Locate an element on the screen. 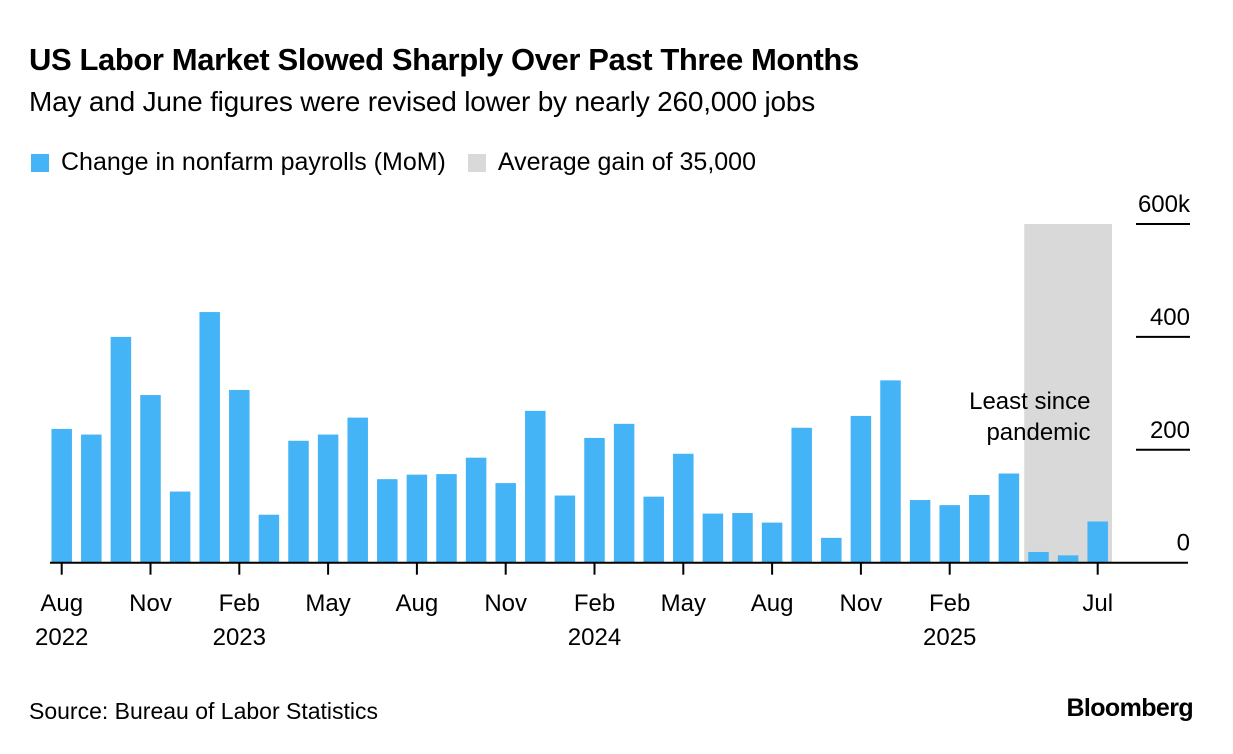  x-tick-label-2023-11: Nov is located at coordinates (505, 603).